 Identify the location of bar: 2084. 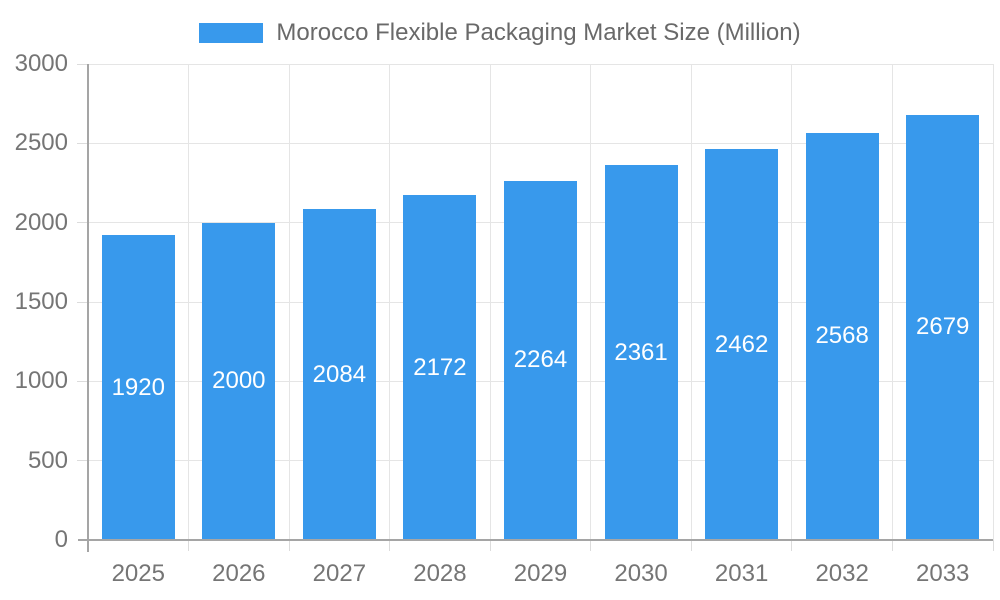
(339, 374).